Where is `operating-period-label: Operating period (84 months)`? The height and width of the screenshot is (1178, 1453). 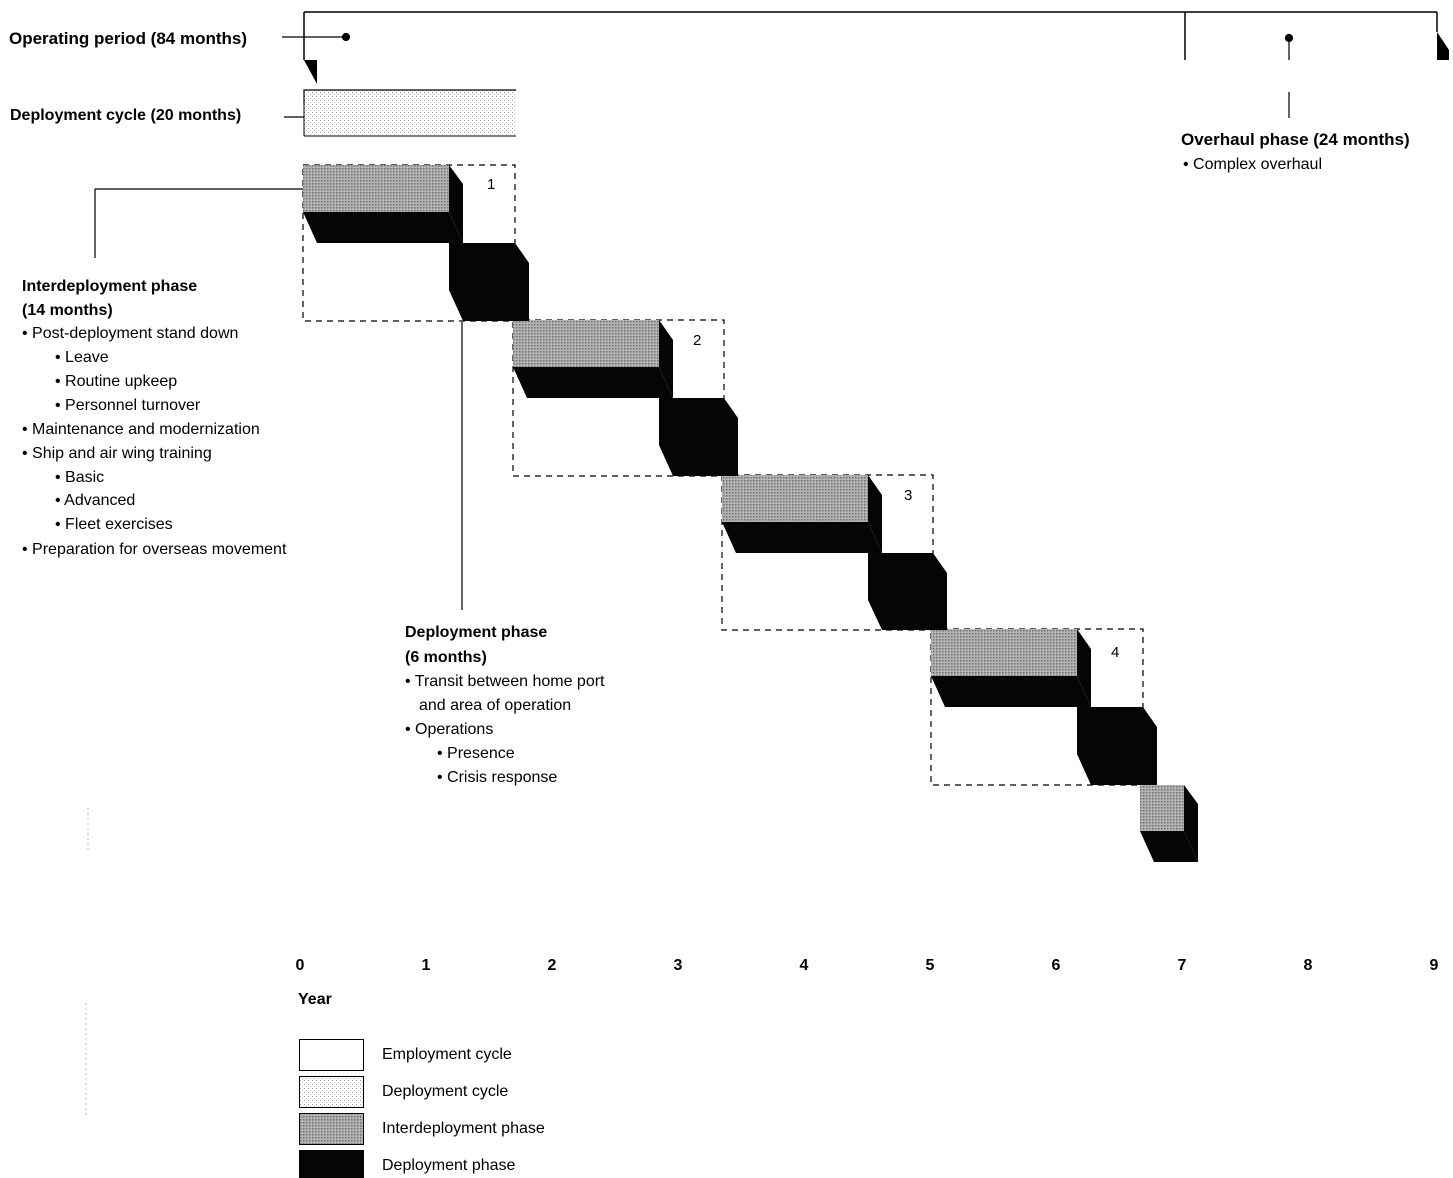 operating-period-label: Operating period (84 months) is located at coordinates (128, 38).